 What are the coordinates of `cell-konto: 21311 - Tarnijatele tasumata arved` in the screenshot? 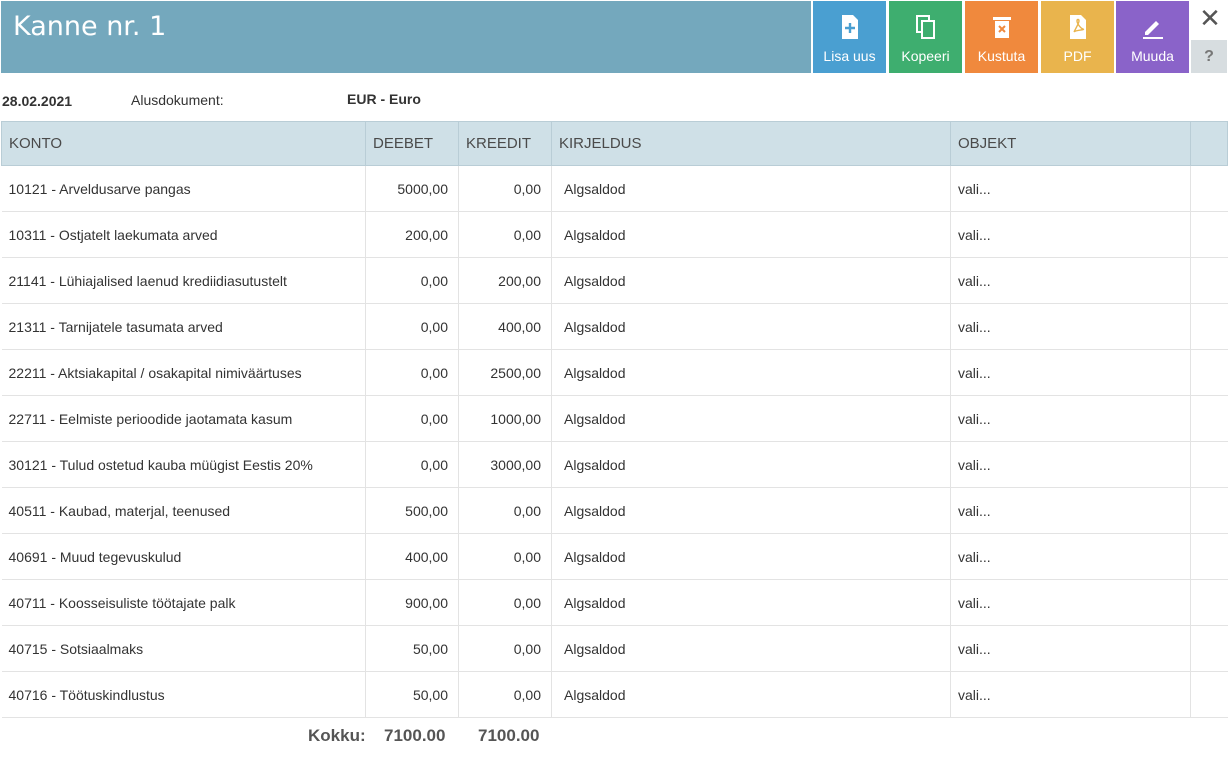 It's located at (183, 326).